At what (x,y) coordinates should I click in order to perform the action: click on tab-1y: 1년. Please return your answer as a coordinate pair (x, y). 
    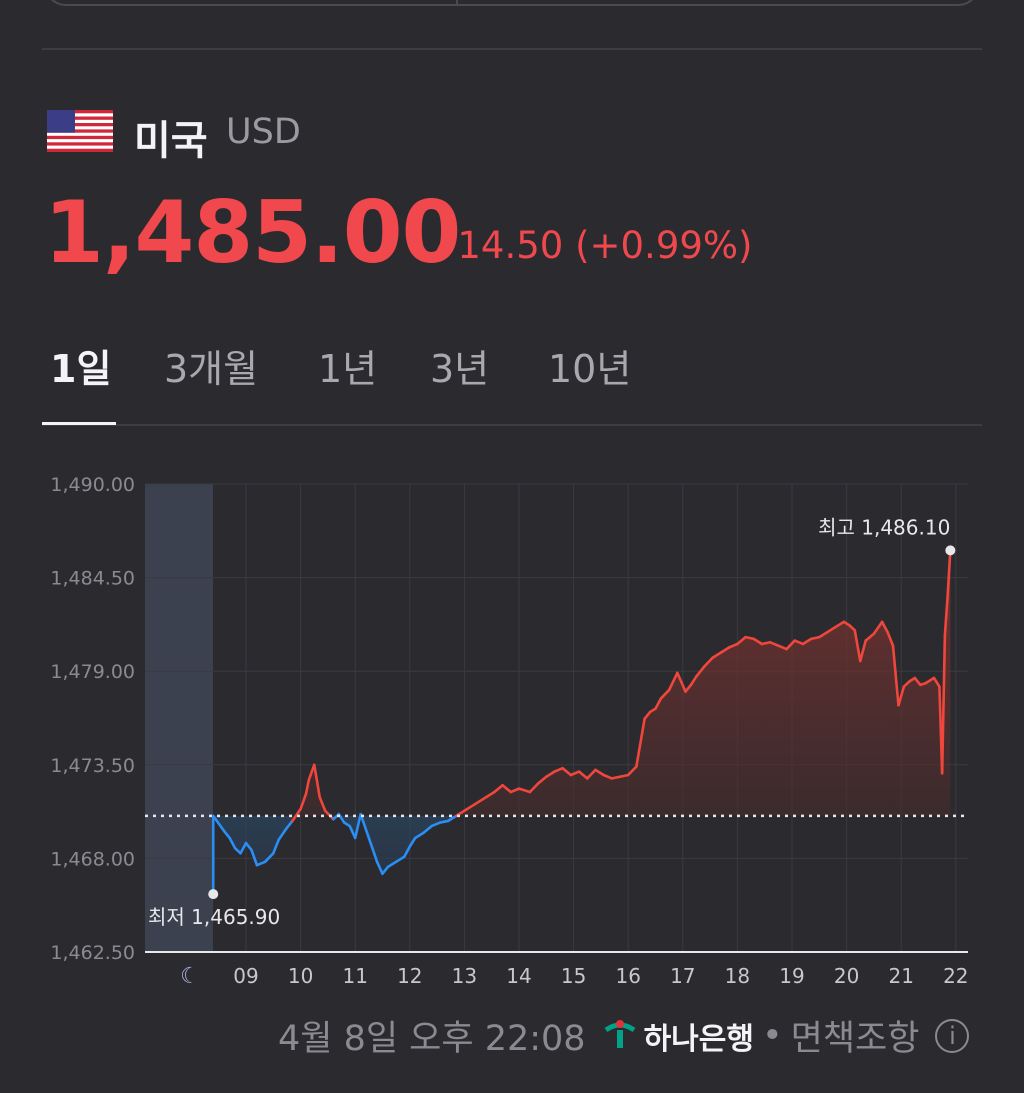
    Looking at the image, I should click on (348, 369).